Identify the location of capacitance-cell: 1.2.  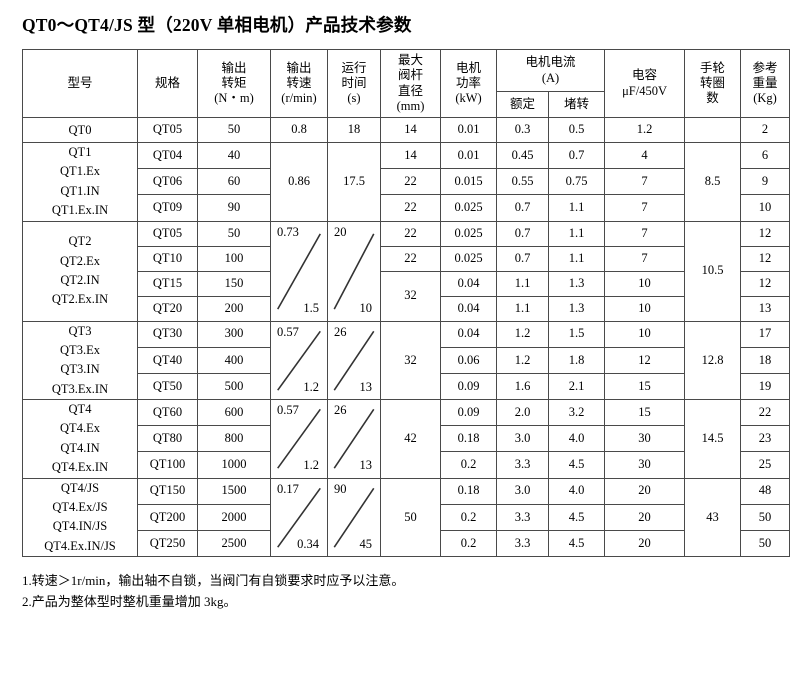
(645, 130).